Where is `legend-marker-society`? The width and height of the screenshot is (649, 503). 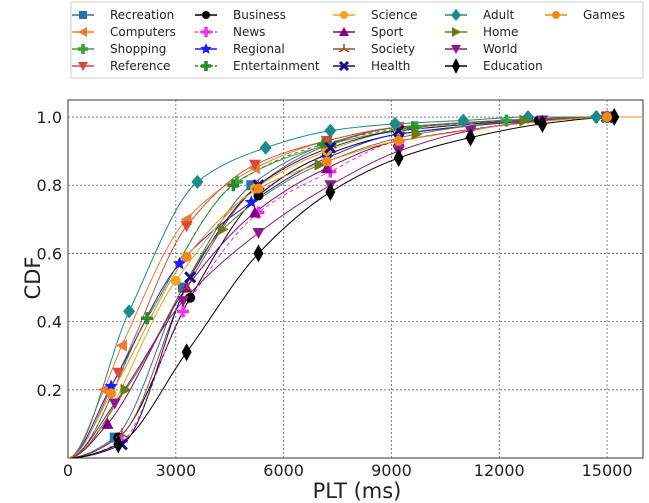 legend-marker-society is located at coordinates (344, 48).